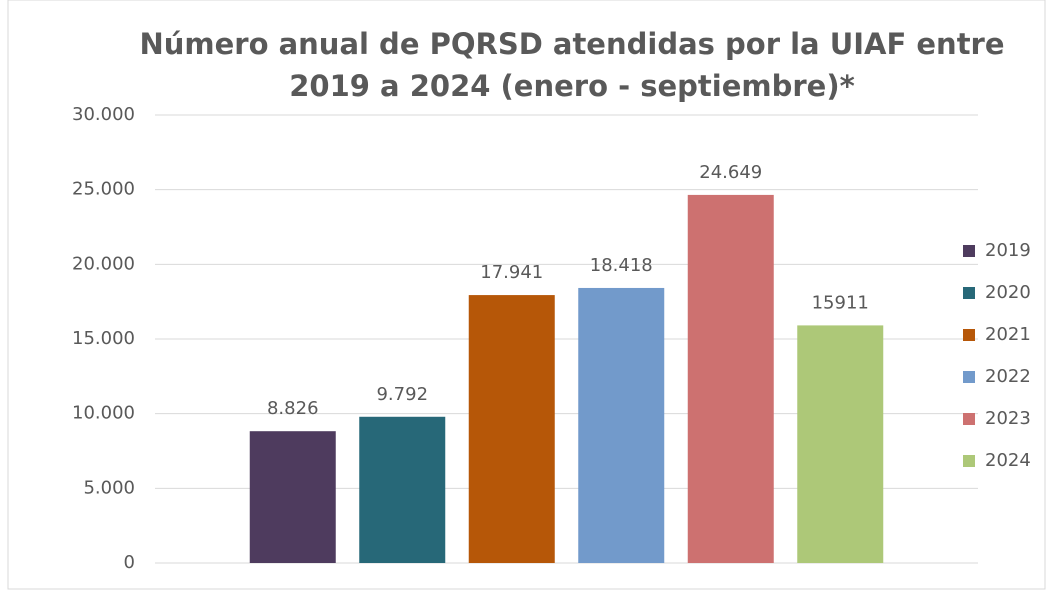  I want to click on legend-label: 2021, so click(1008, 334).